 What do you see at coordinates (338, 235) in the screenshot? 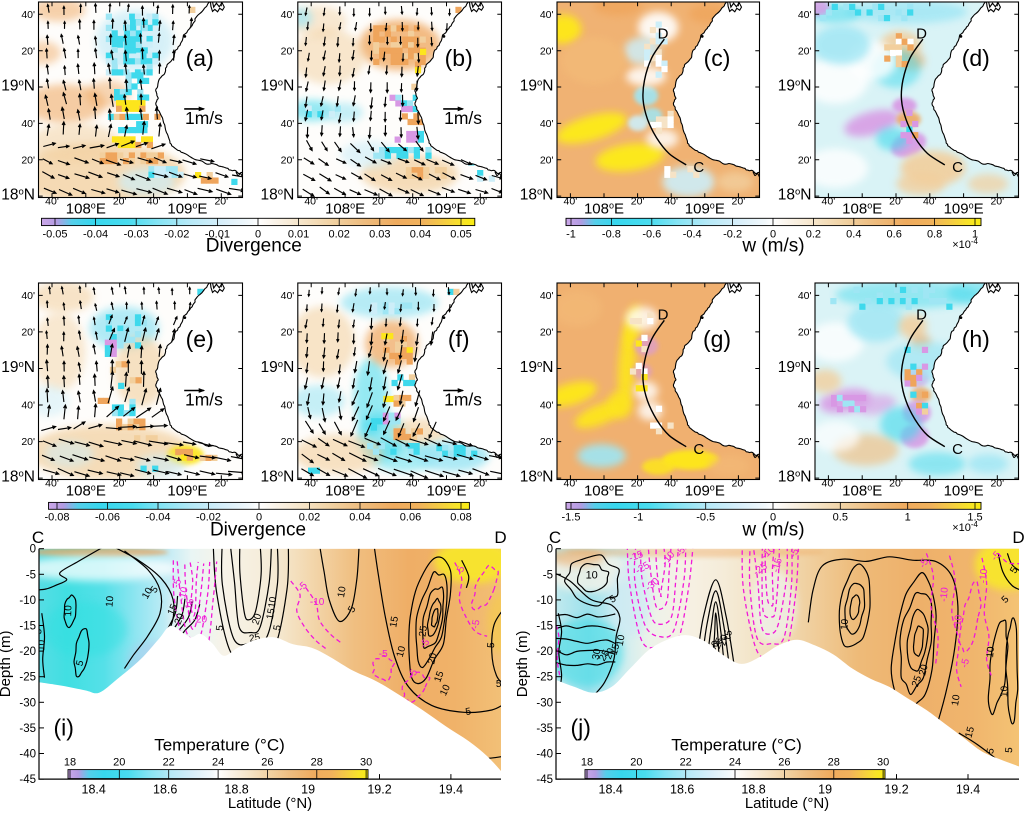
I see `svg-text: 0.02` at bounding box center [338, 235].